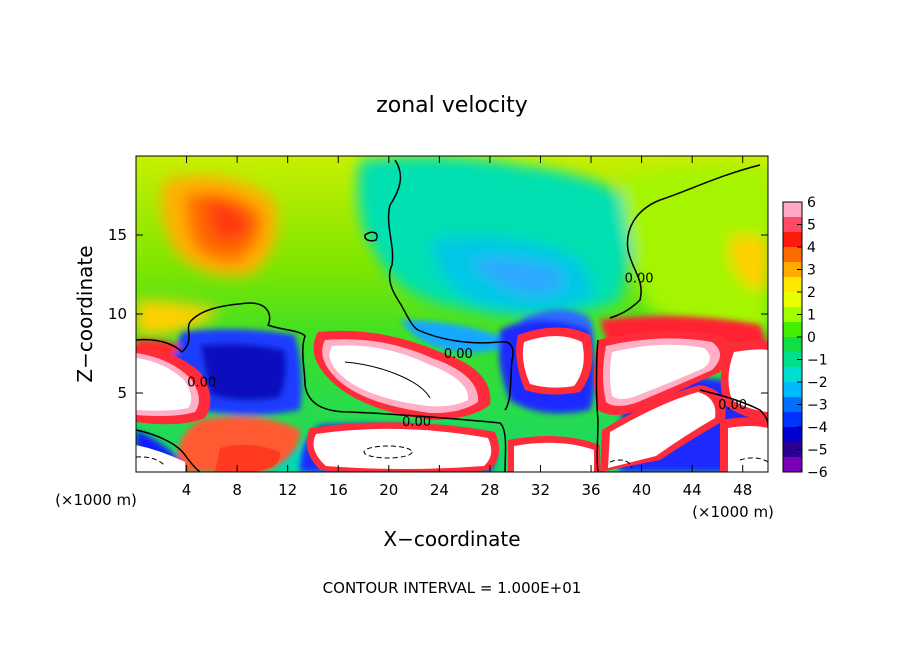 Image resolution: width=904 pixels, height=654 pixels. Describe the element at coordinates (452, 588) in the screenshot. I see `contour-interval-note: CONTOUR INTERVAL = 1.000E+01` at that location.